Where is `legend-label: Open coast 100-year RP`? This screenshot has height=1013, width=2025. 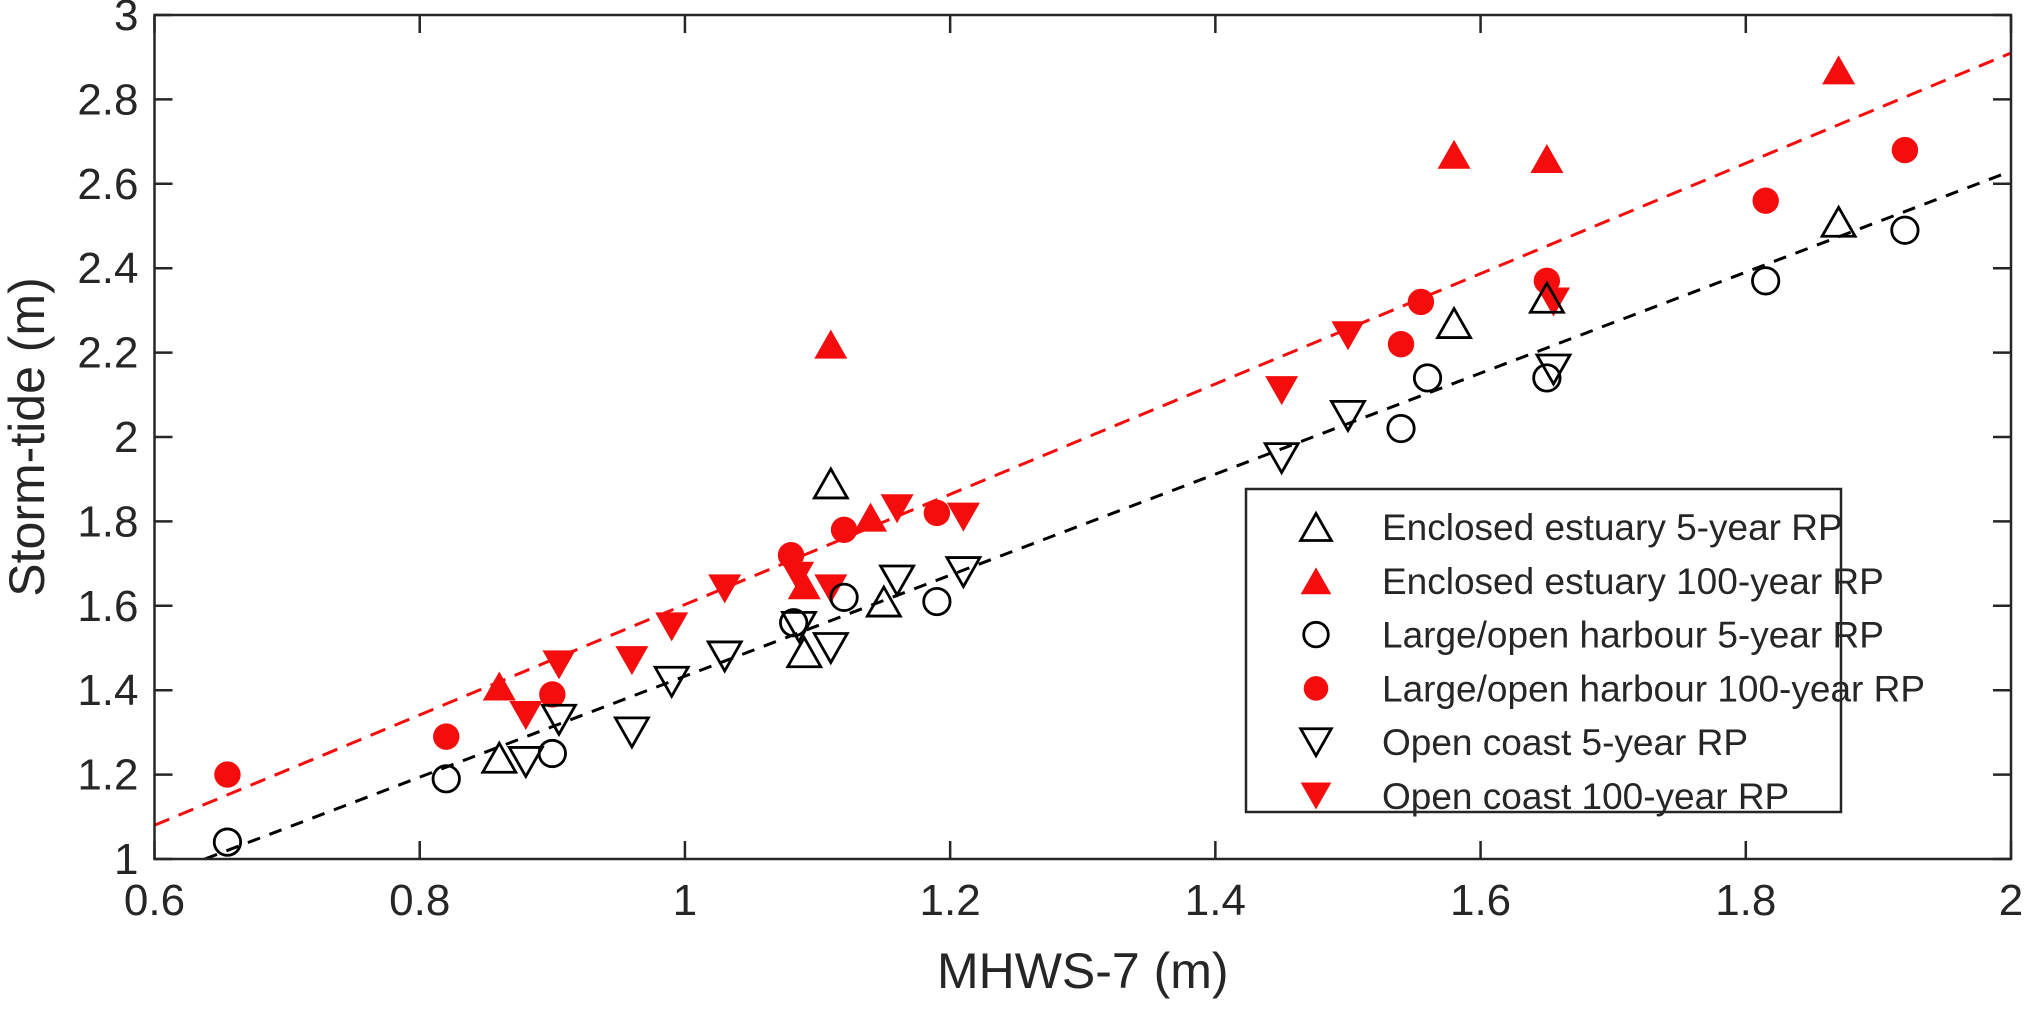 legend-label: Open coast 100-year RP is located at coordinates (1585, 796).